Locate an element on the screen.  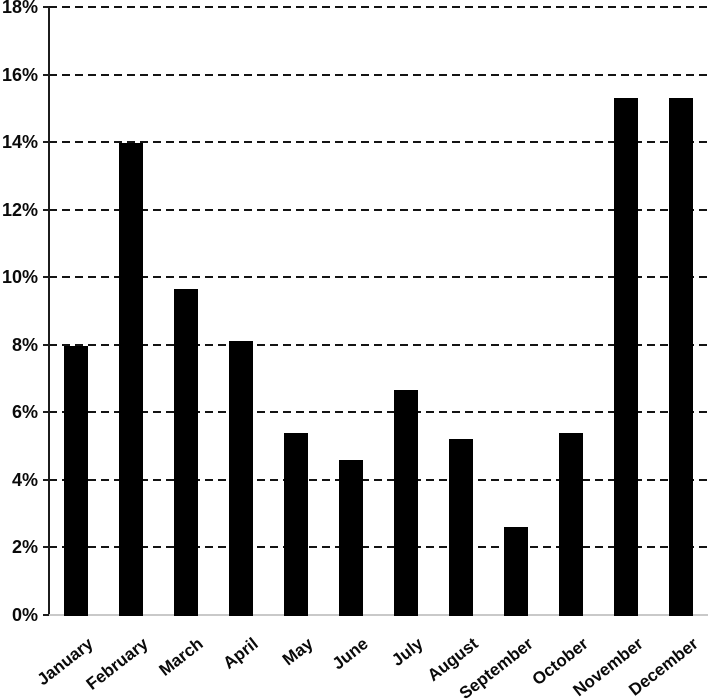
y-axis-label-10%: 10% is located at coordinates (19, 277).